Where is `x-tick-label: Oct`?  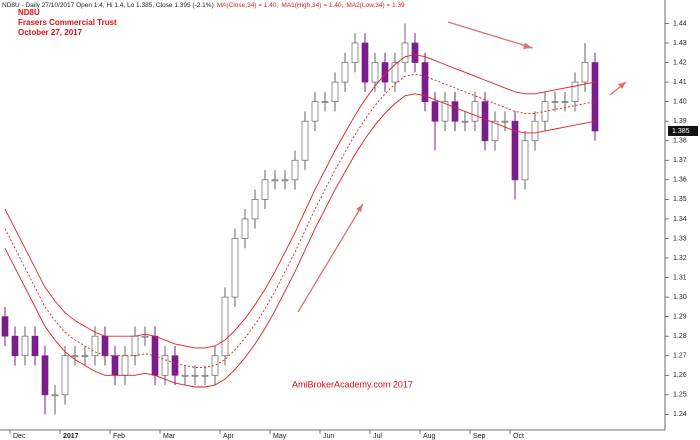
x-tick-label: Oct is located at coordinates (518, 436).